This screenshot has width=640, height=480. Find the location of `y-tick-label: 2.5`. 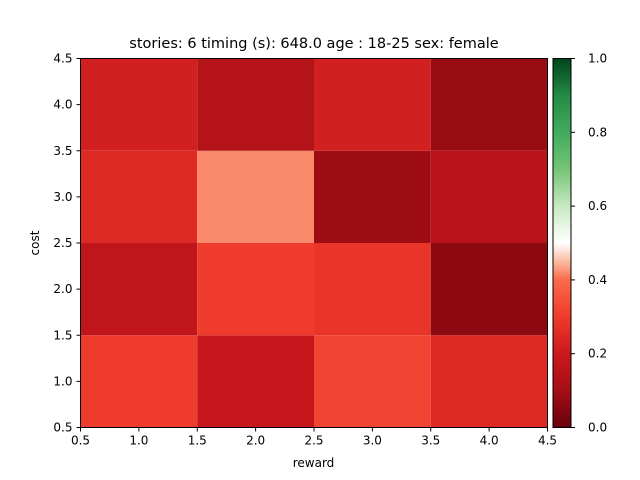

y-tick-label: 2.5 is located at coordinates (62, 243).